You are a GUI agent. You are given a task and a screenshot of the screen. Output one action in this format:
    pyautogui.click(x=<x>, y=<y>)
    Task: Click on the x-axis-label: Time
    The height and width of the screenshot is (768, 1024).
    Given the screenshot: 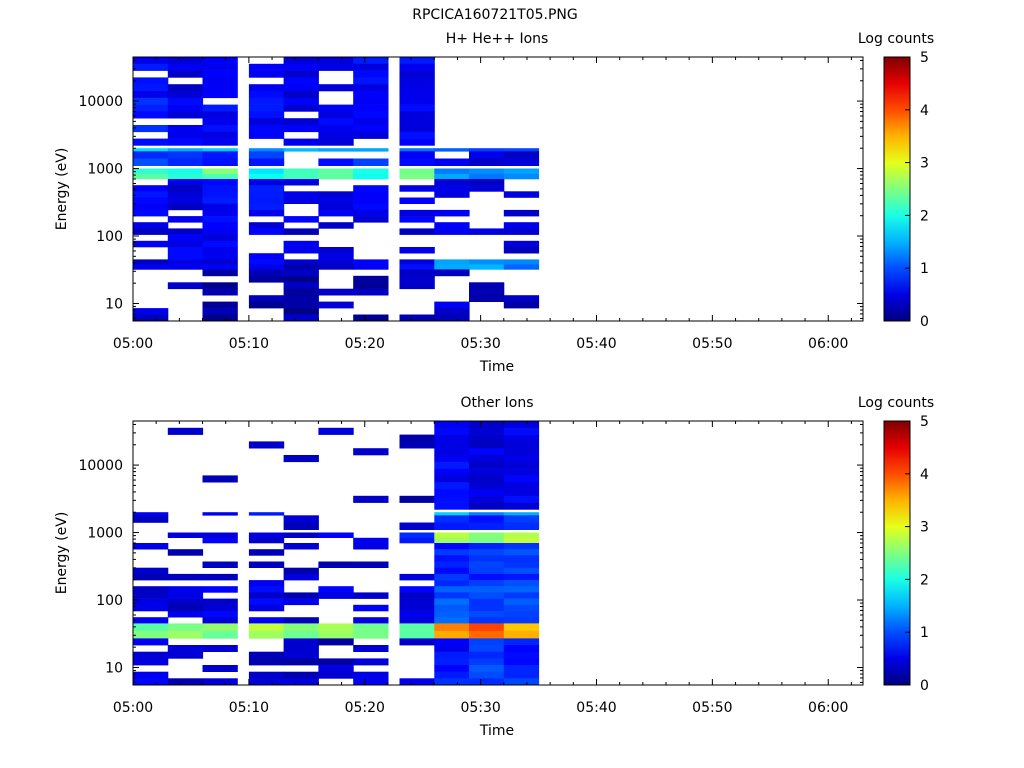 What is the action you would take?
    pyautogui.click(x=496, y=367)
    